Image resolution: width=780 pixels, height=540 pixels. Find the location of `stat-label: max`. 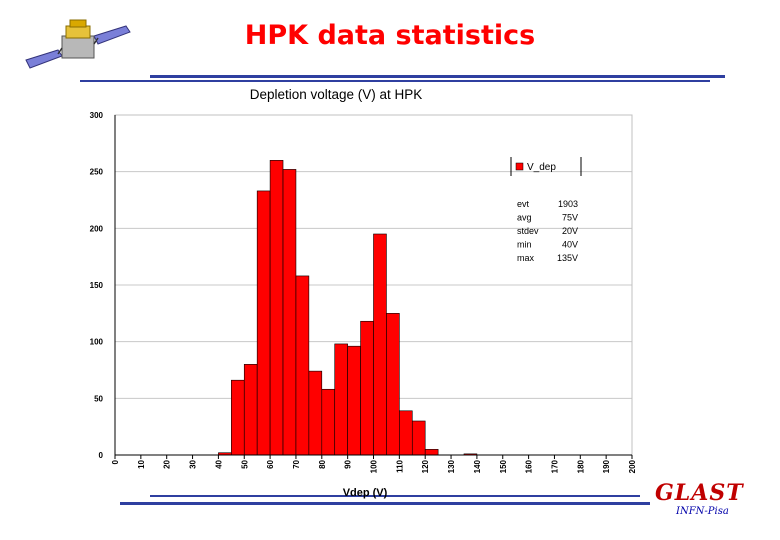

stat-label: max is located at coordinates (526, 258).